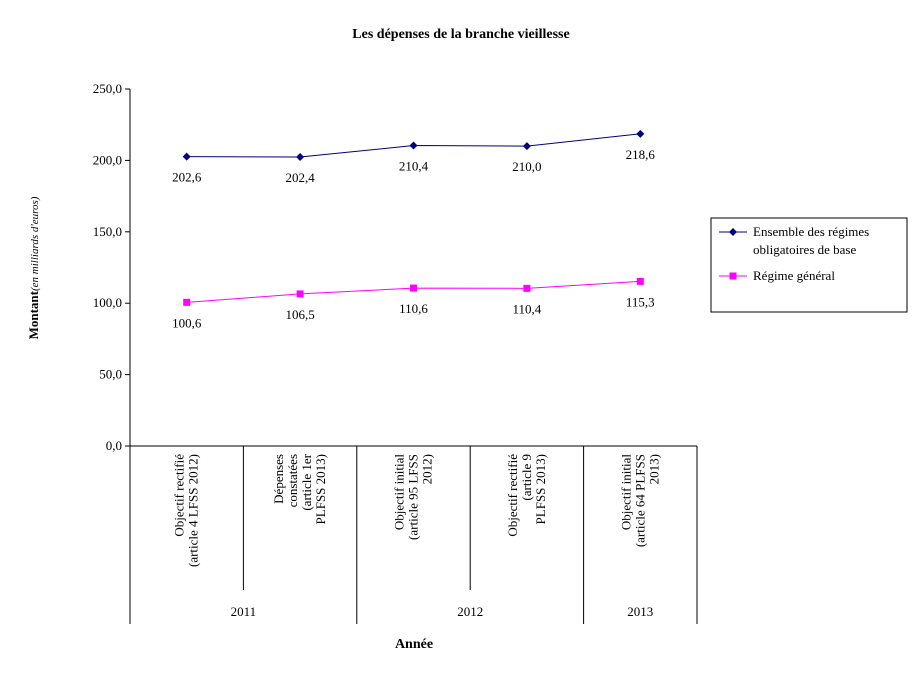 The image size is (922, 677). Describe the element at coordinates (414, 166) in the screenshot. I see `data-label: 210,4` at that location.